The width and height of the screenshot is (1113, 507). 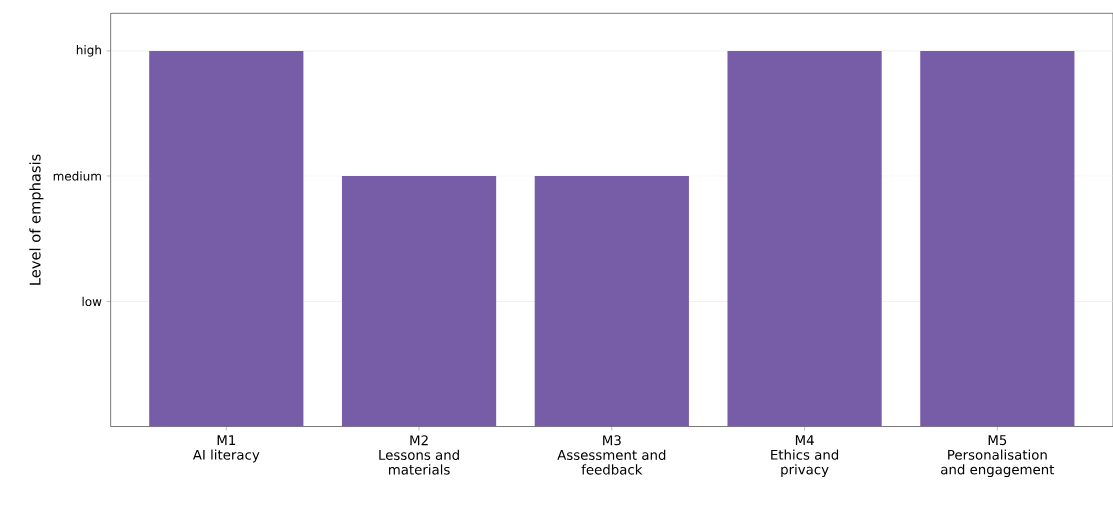 What do you see at coordinates (77, 176) in the screenshot?
I see `ref-line-label: medium` at bounding box center [77, 176].